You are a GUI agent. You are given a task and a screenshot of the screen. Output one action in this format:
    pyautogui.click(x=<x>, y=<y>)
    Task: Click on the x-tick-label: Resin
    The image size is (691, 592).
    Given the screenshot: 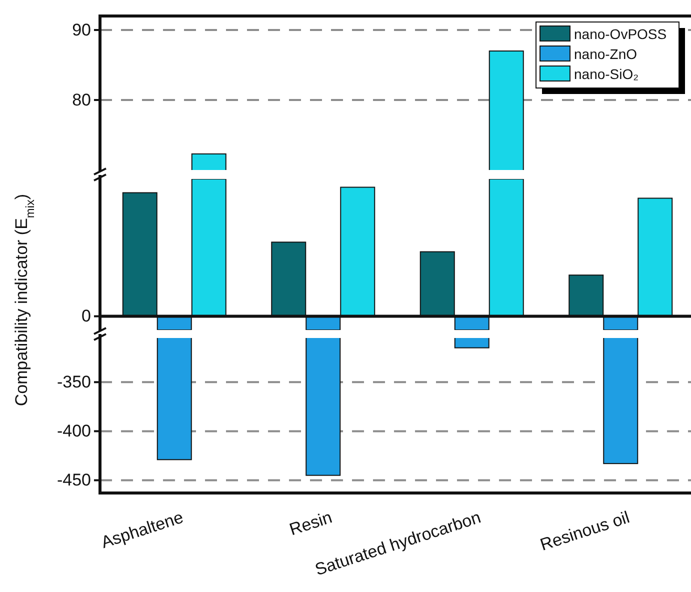 What is the action you would take?
    pyautogui.click(x=310, y=524)
    